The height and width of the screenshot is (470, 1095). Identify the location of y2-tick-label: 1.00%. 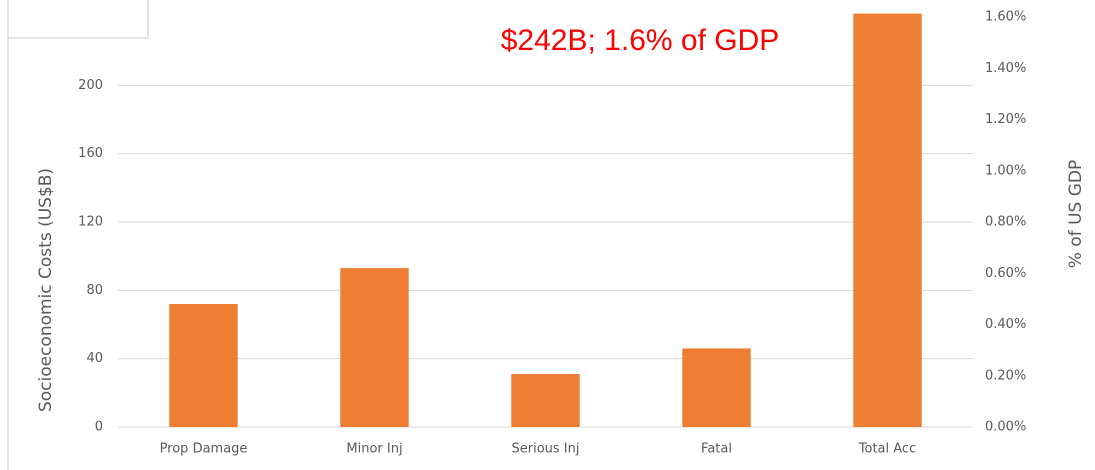
(1005, 170).